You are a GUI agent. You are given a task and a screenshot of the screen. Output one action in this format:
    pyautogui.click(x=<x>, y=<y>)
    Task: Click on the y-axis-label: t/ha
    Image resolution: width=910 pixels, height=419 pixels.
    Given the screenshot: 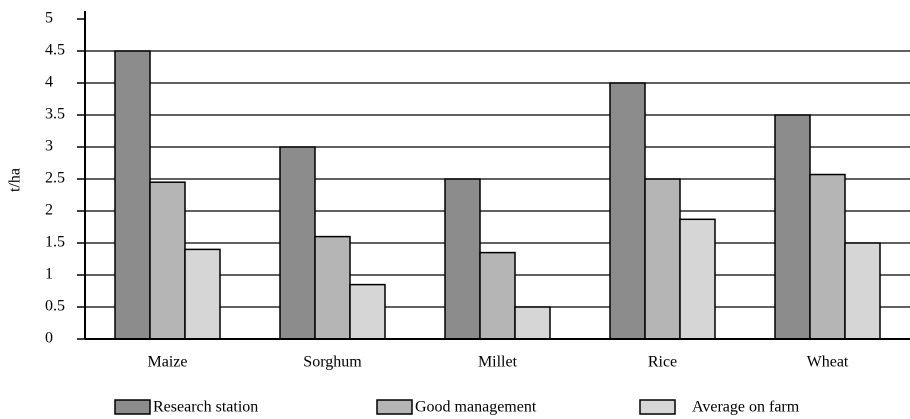 What is the action you would take?
    pyautogui.click(x=15, y=180)
    